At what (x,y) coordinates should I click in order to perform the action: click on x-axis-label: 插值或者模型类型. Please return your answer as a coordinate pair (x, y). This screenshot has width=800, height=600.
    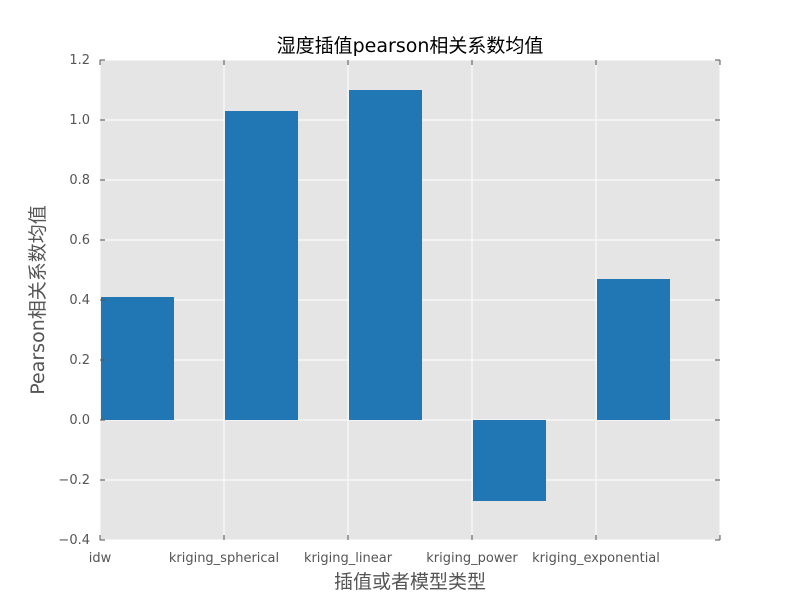
    Looking at the image, I should click on (410, 582).